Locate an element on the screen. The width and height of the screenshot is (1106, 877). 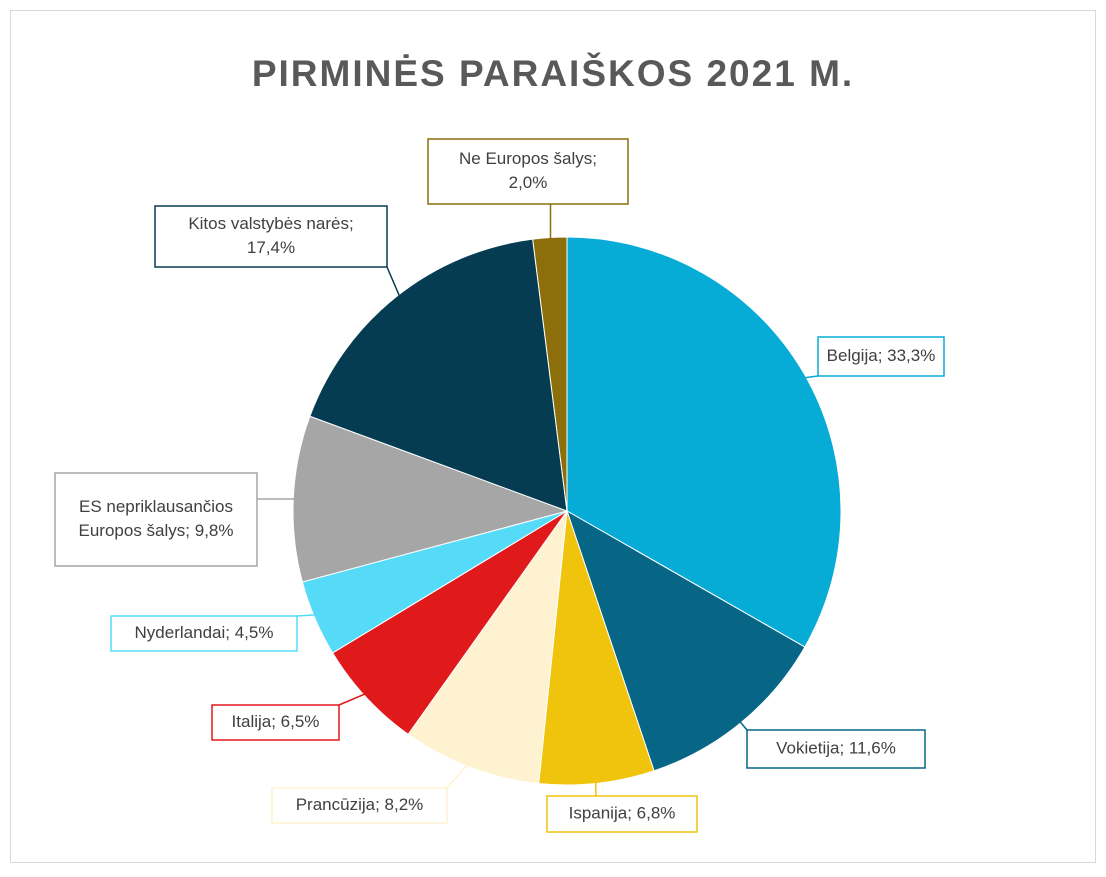
data-label: Belgija; 33,3% is located at coordinates (881, 355).